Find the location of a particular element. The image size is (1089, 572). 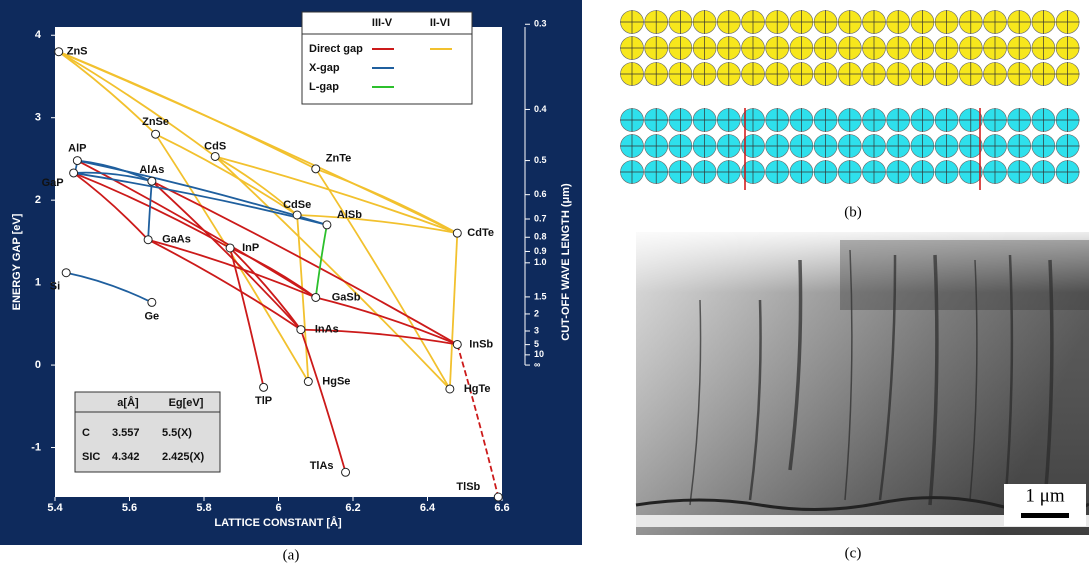

table-header: a[Å] is located at coordinates (128, 402).